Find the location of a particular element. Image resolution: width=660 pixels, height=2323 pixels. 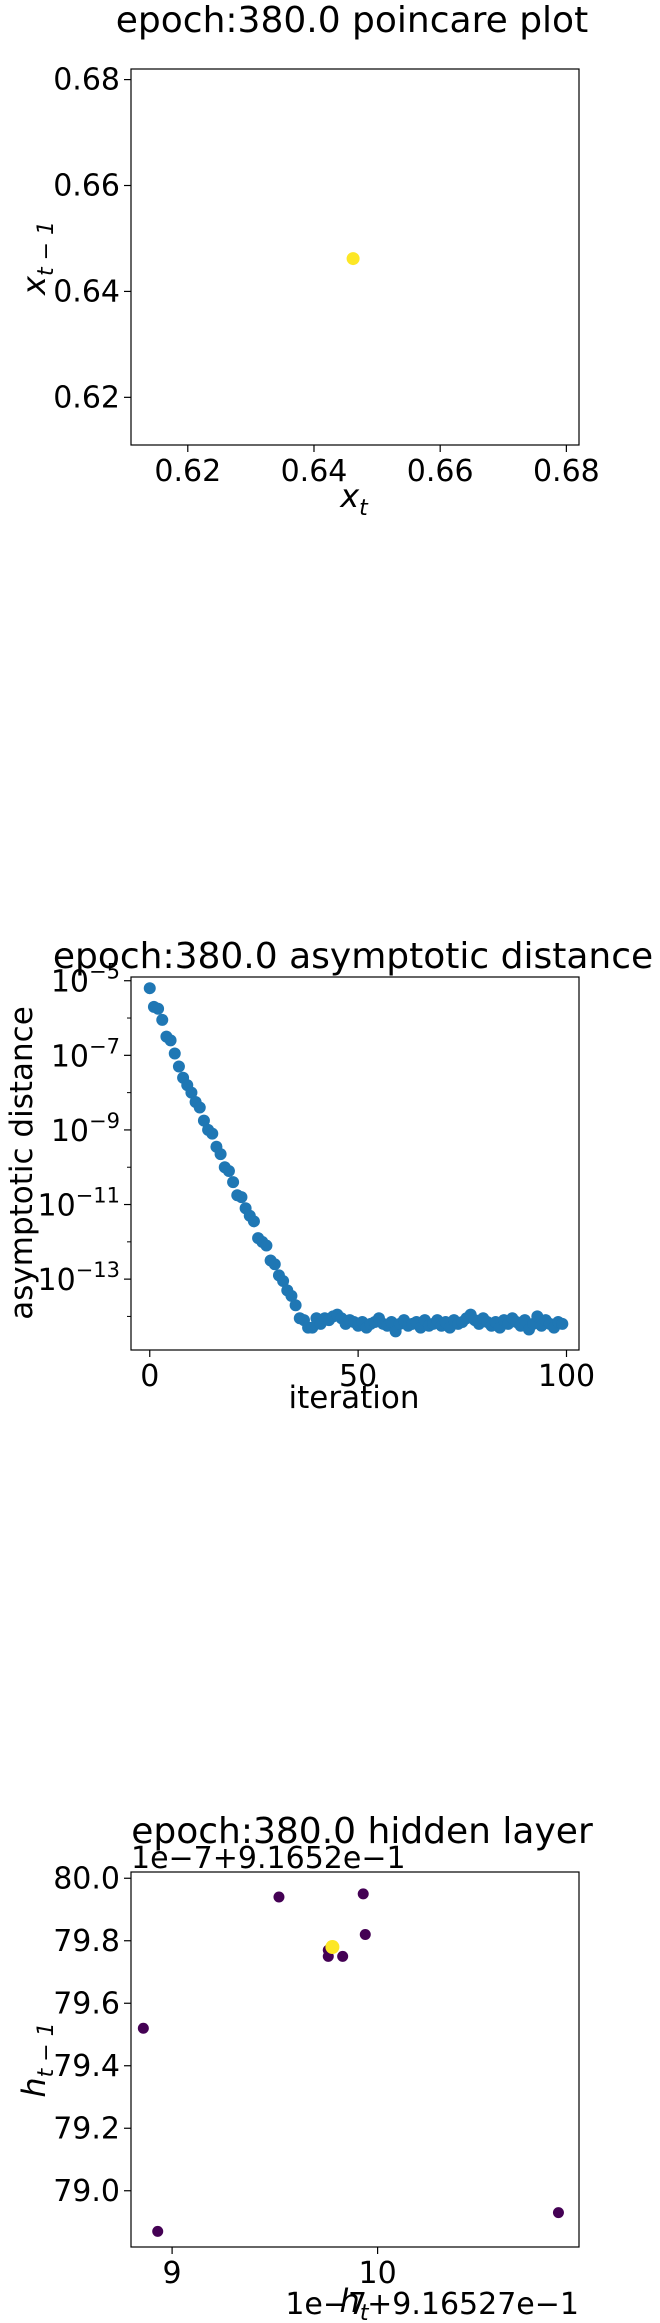

poincare-x-tick-label: 0.66 is located at coordinates (440, 471).